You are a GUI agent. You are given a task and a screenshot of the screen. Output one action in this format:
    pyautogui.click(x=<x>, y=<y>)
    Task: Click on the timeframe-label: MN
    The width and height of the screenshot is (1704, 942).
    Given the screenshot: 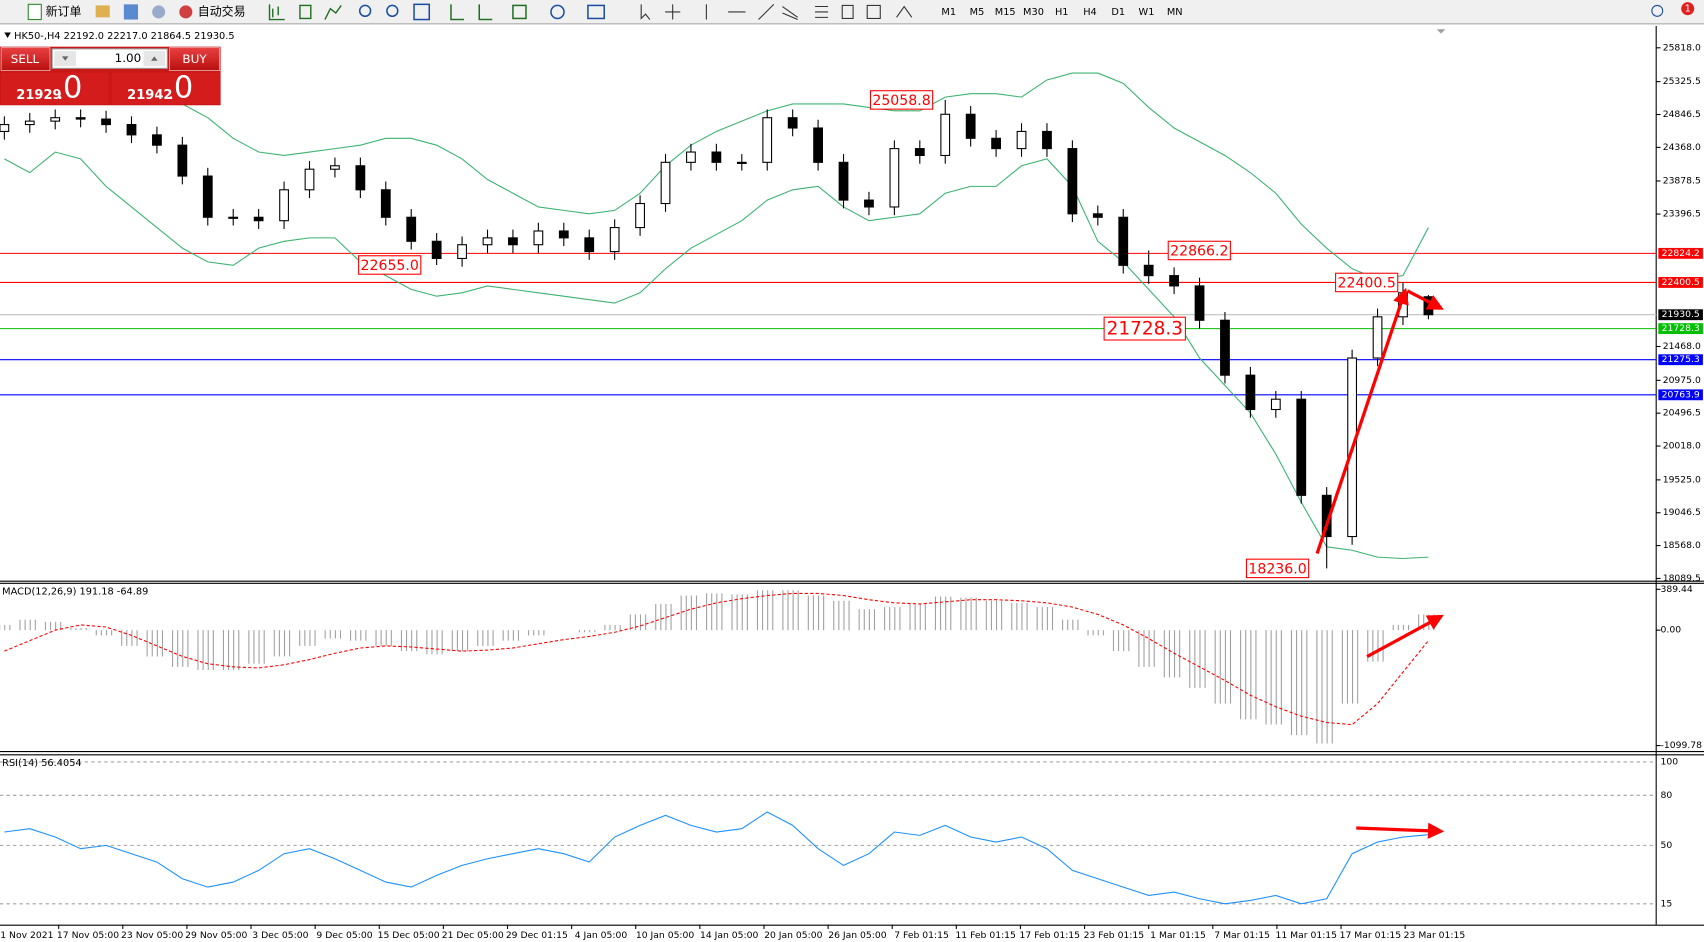 What is the action you would take?
    pyautogui.click(x=1175, y=12)
    